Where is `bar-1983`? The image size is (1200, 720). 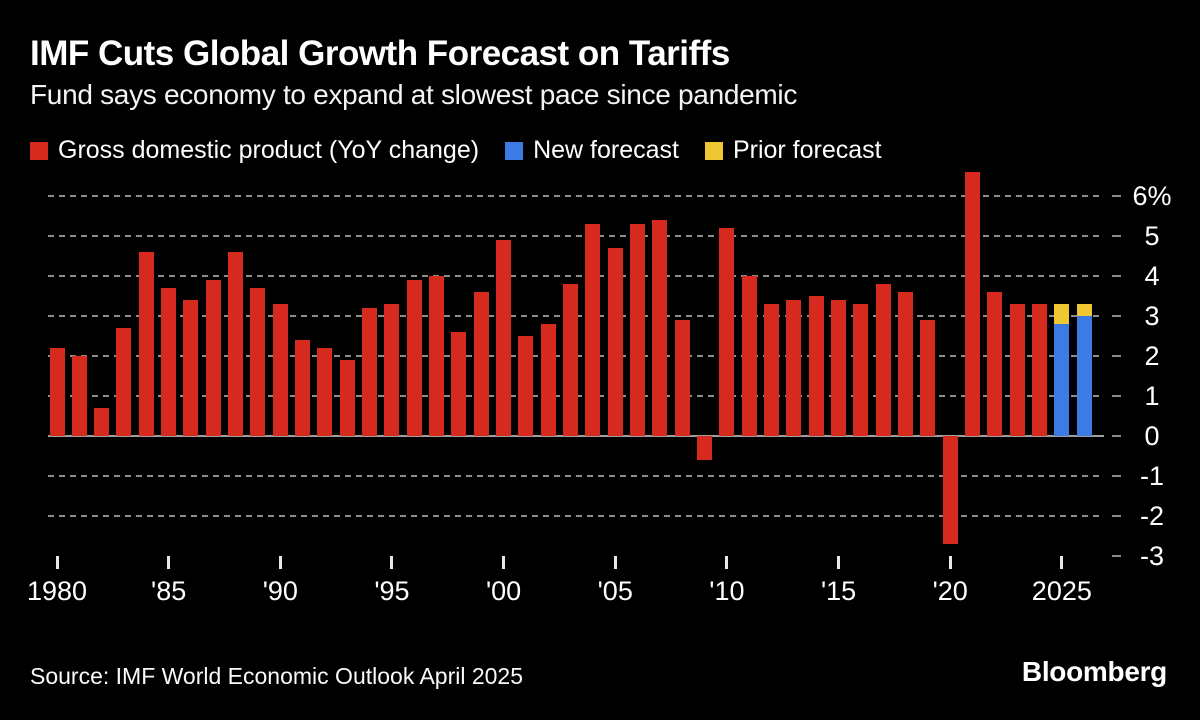 bar-1983 is located at coordinates (124, 382).